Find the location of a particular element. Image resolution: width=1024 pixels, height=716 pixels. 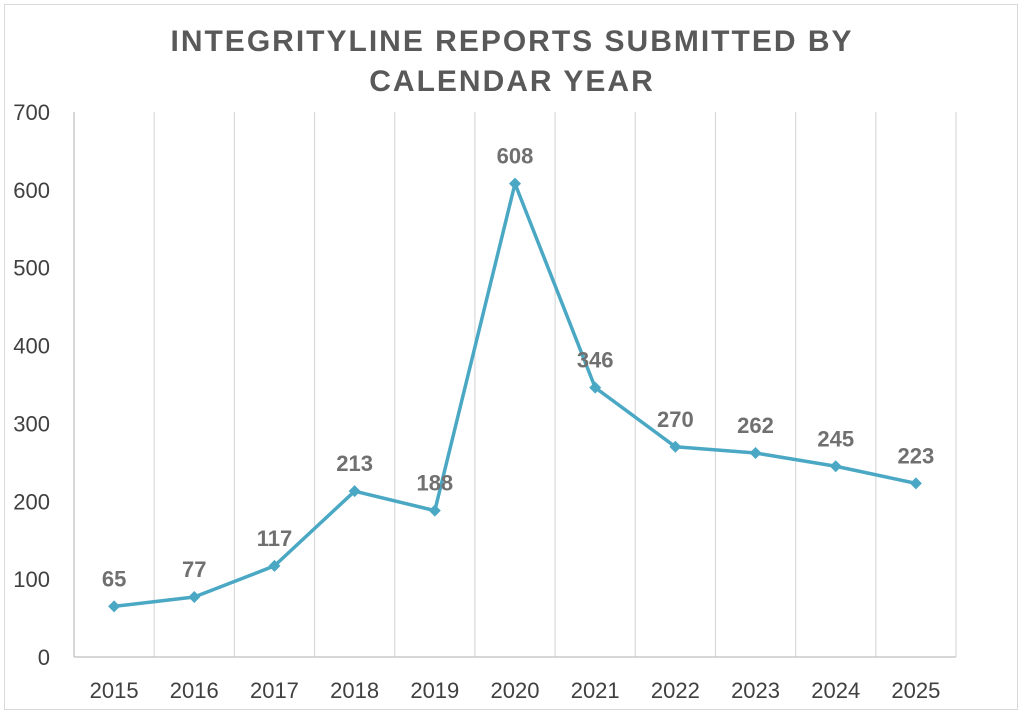

data-label: 65 is located at coordinates (114, 578).